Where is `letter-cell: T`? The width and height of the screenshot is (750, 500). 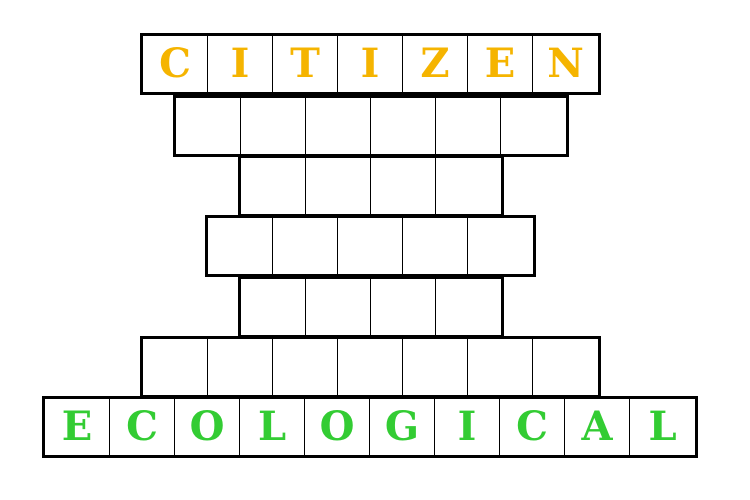 letter-cell: T is located at coordinates (305, 64).